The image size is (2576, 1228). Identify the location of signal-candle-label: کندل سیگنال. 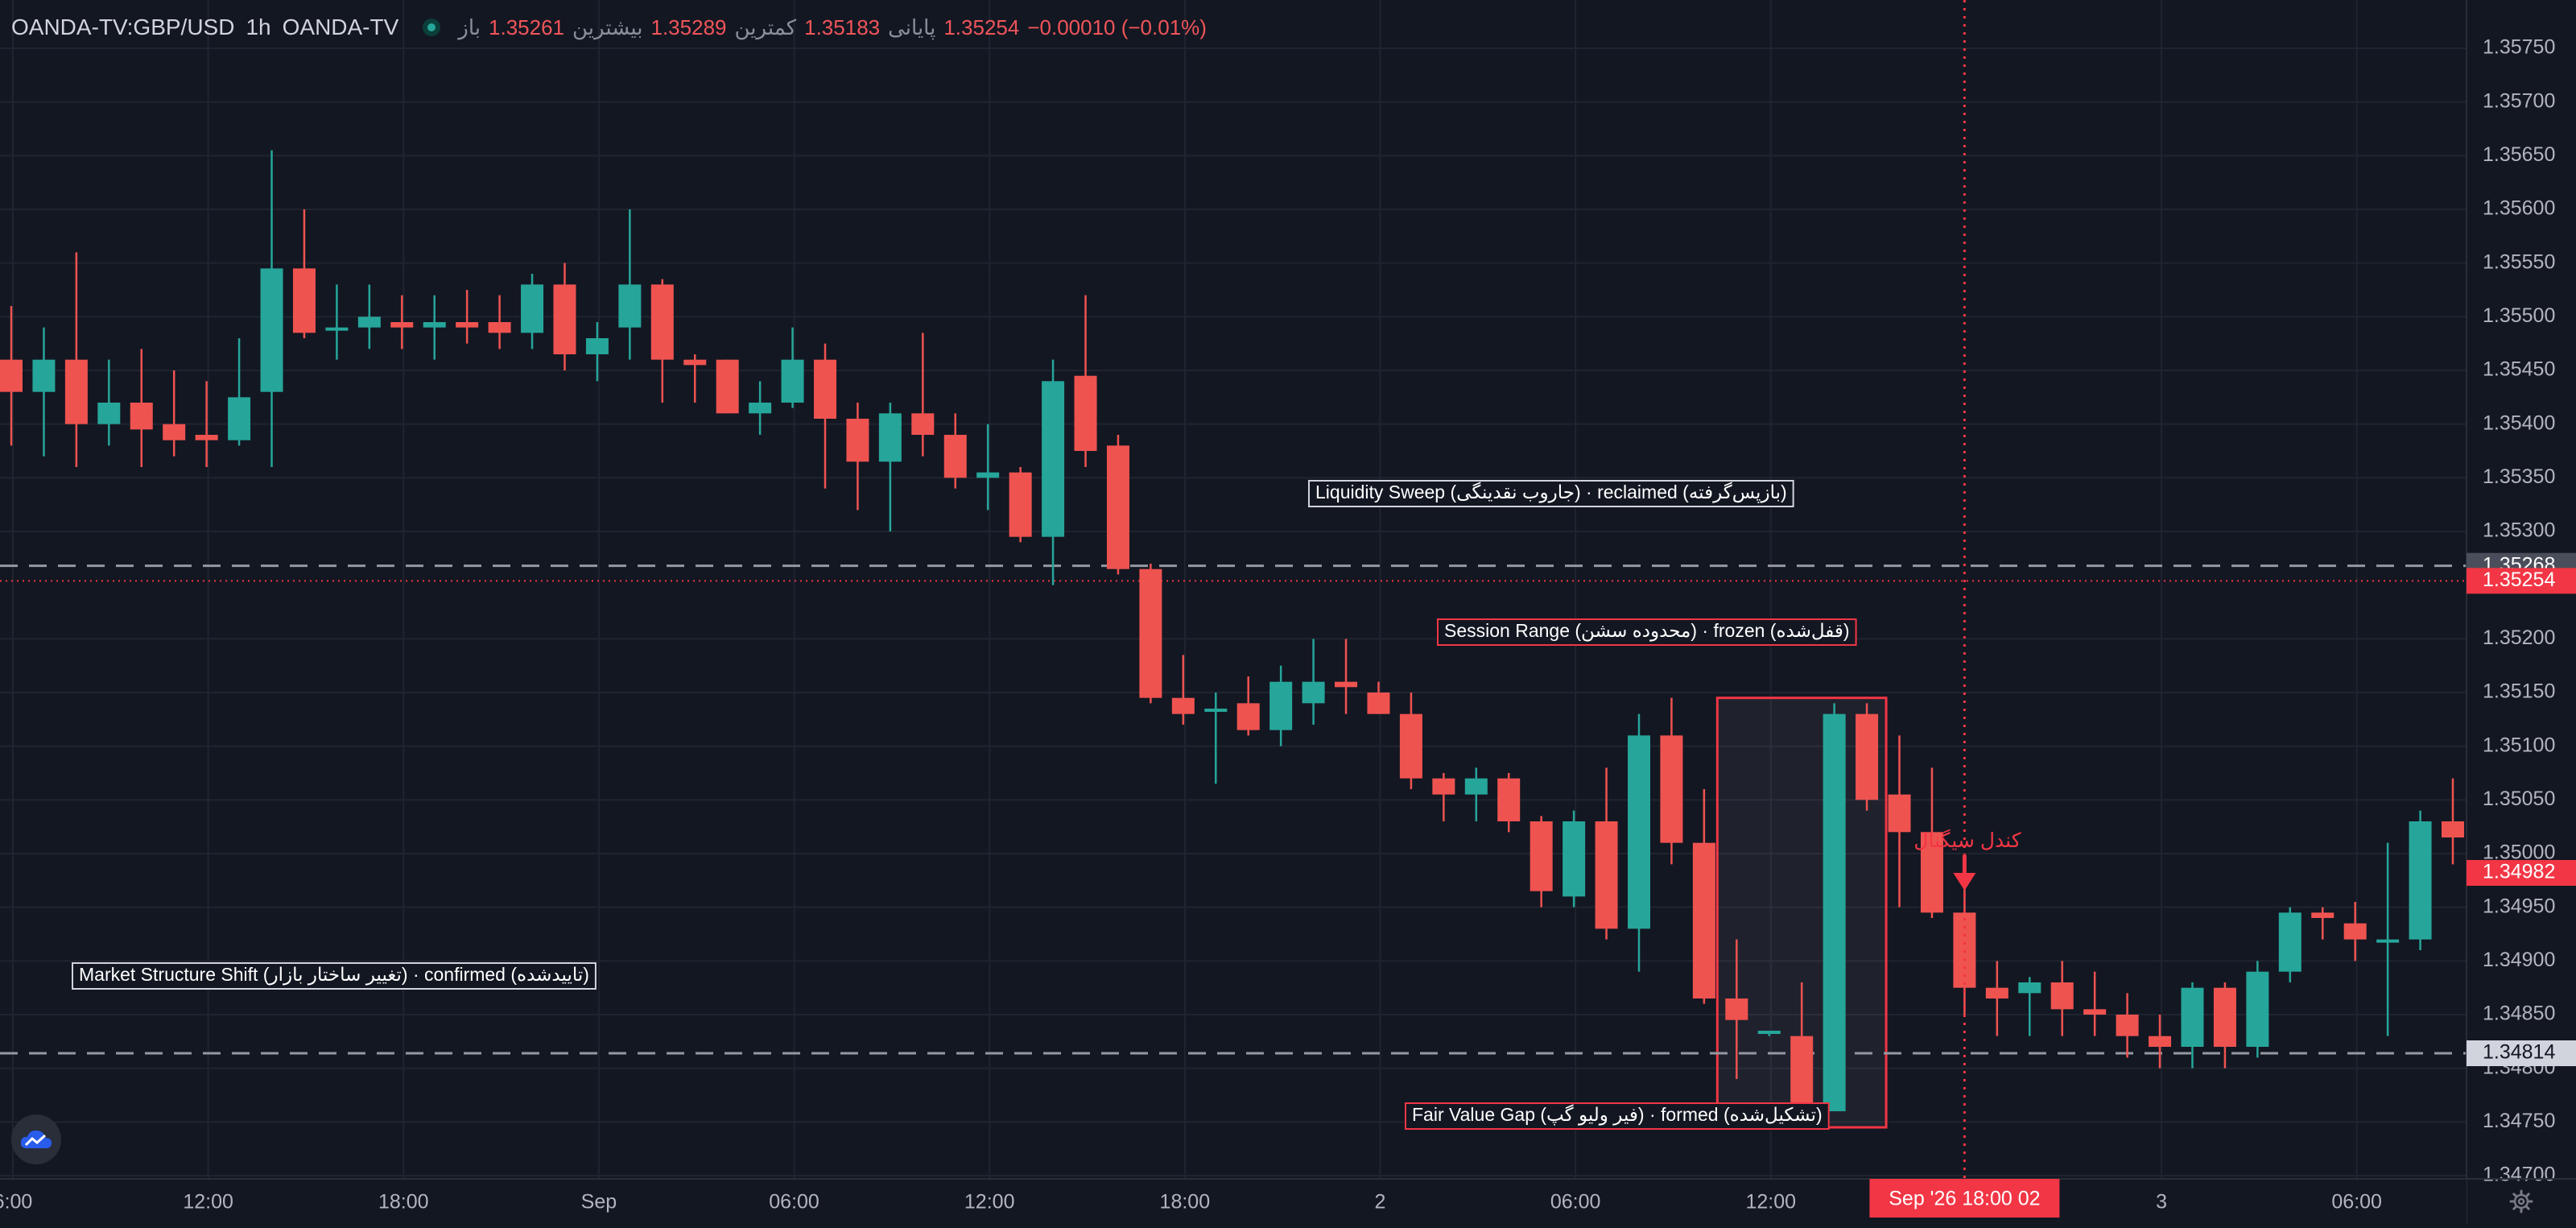
(1967, 840).